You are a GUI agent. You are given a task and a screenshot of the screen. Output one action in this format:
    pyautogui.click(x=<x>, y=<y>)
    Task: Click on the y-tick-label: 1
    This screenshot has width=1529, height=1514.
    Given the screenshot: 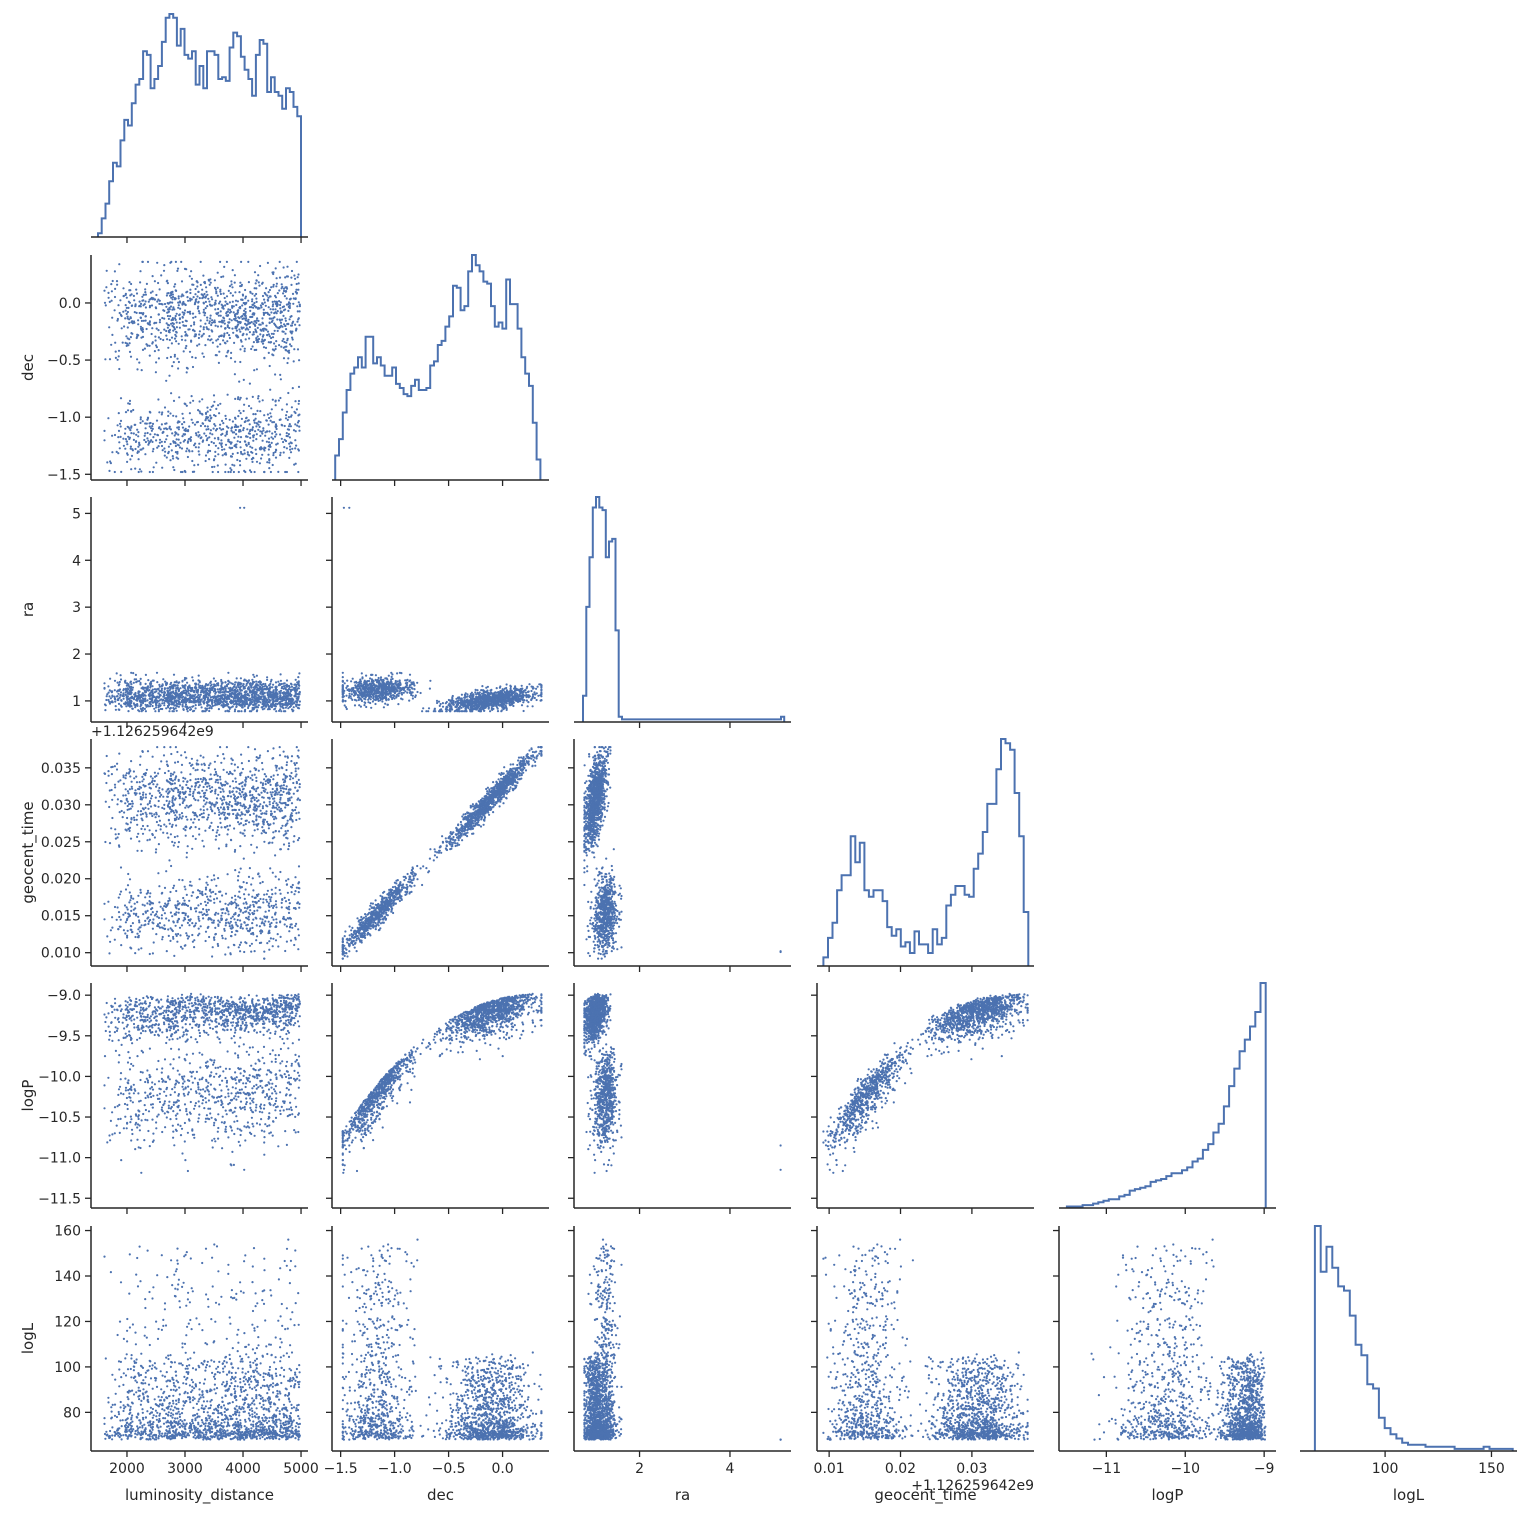 What is the action you would take?
    pyautogui.click(x=76, y=702)
    